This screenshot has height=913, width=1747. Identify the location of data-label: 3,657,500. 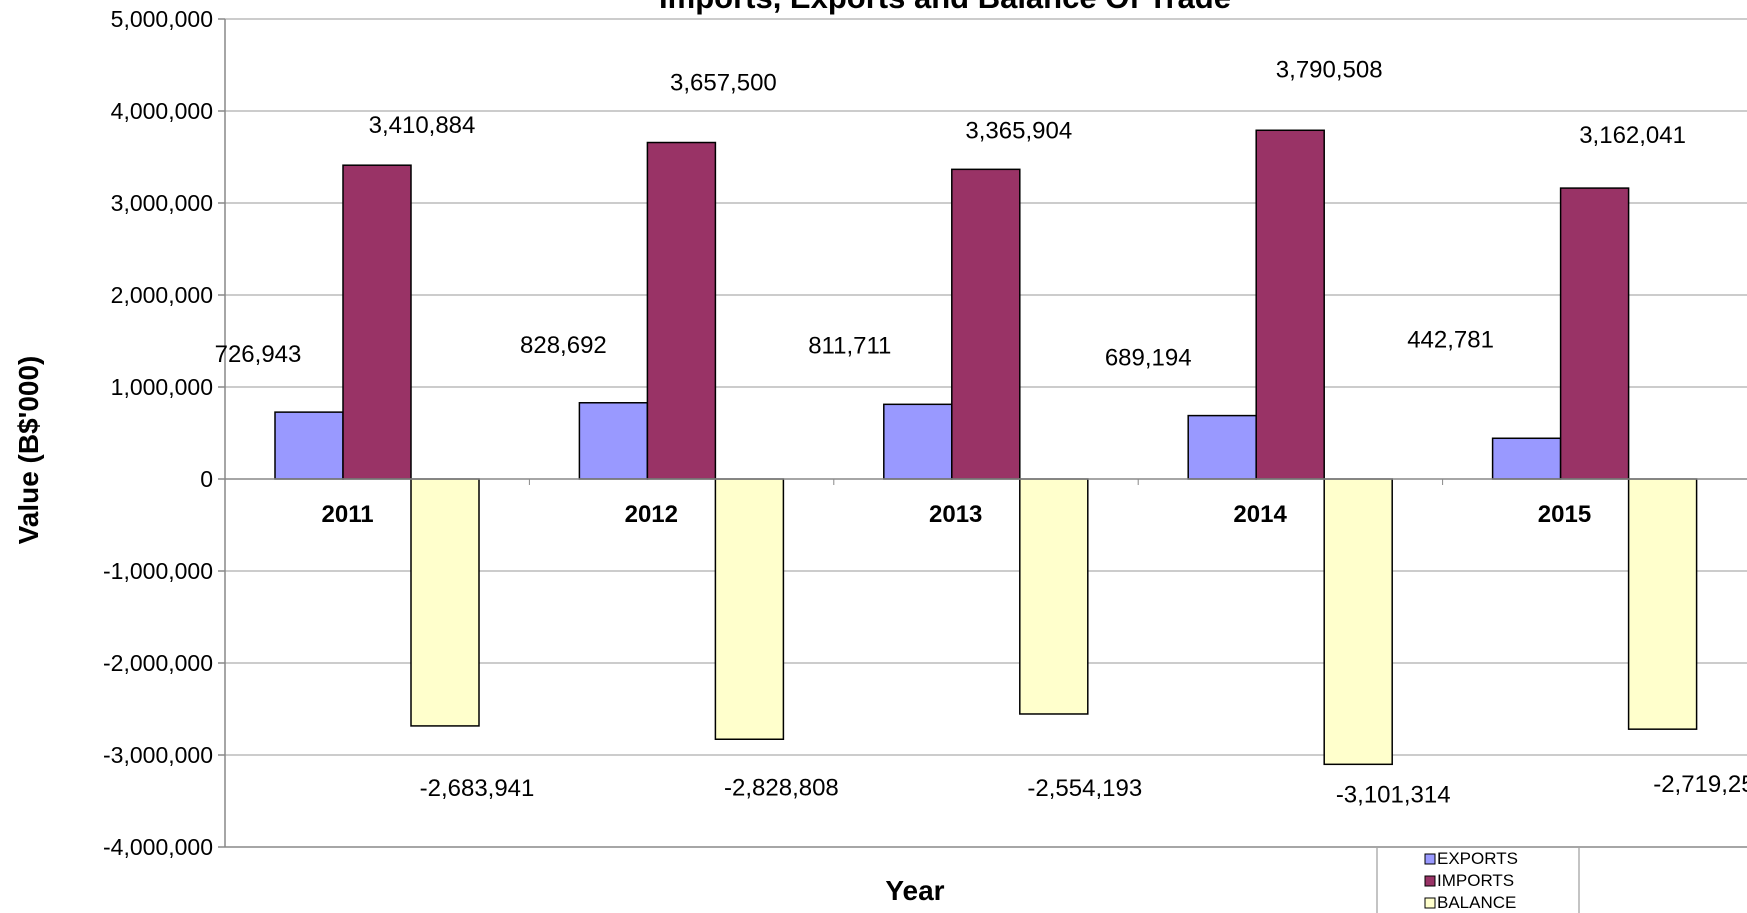
(723, 83).